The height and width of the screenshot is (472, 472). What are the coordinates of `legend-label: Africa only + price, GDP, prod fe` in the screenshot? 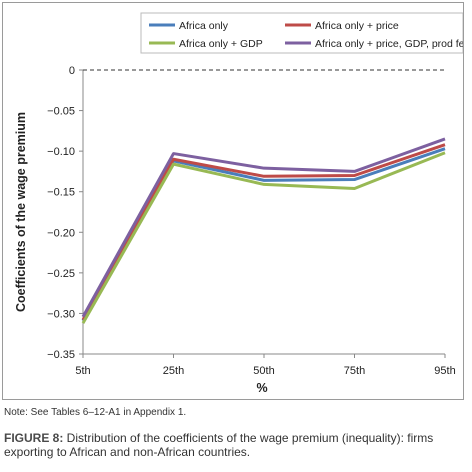 It's located at (389, 44).